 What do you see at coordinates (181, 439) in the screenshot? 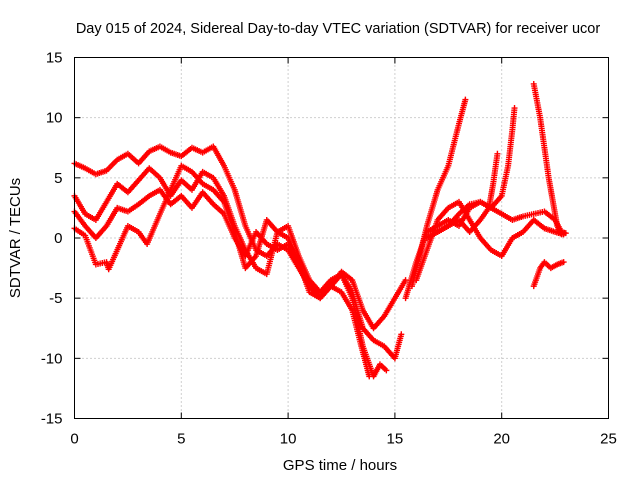
I see `x-tick-label: 5` at bounding box center [181, 439].